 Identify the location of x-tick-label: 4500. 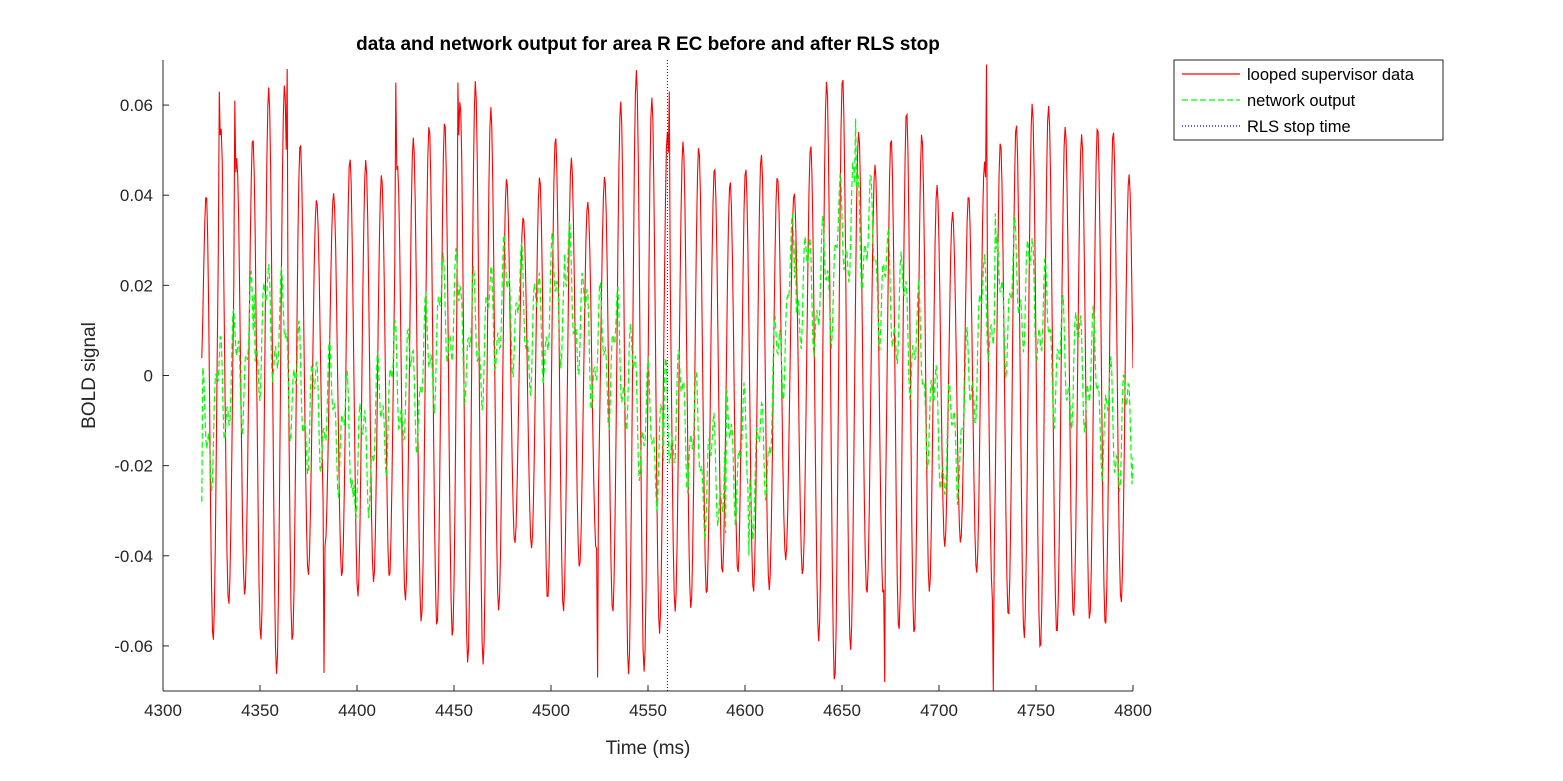
(551, 710).